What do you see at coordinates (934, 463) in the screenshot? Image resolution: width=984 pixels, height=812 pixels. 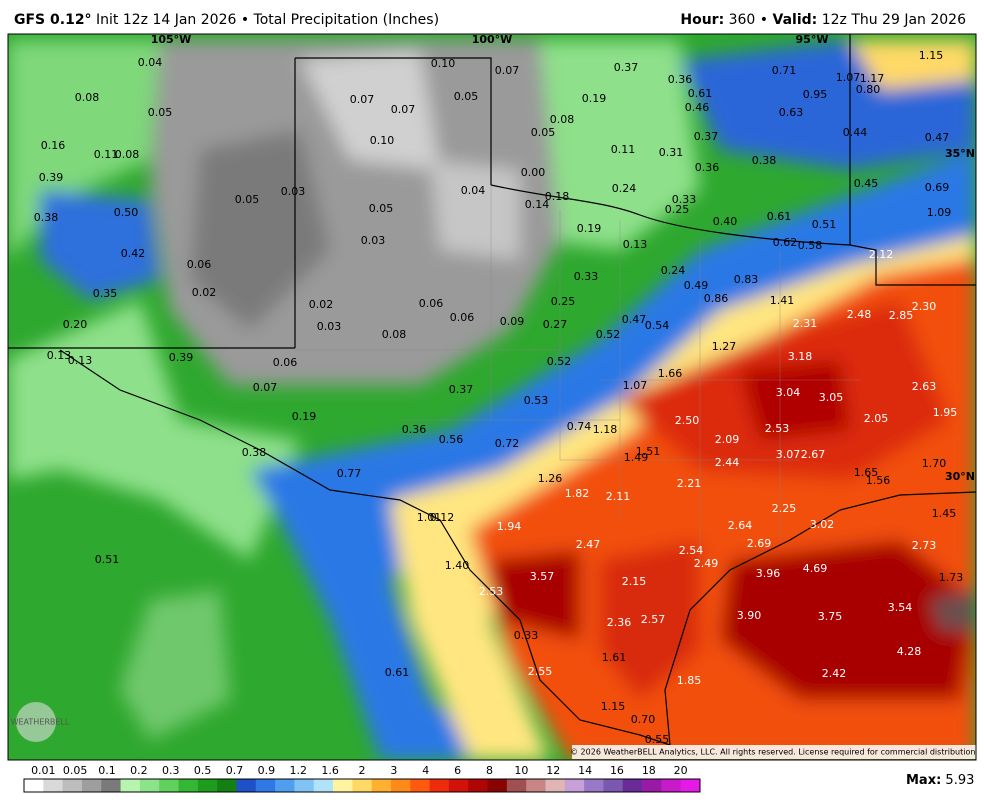 I see `precip-label: 1.70` at bounding box center [934, 463].